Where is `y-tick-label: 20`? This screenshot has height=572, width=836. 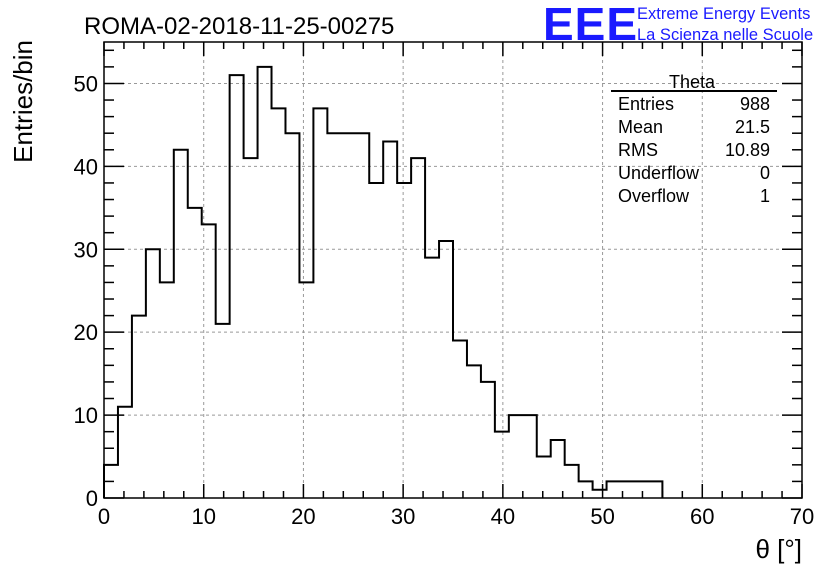 y-tick-label: 20 is located at coordinates (86, 332).